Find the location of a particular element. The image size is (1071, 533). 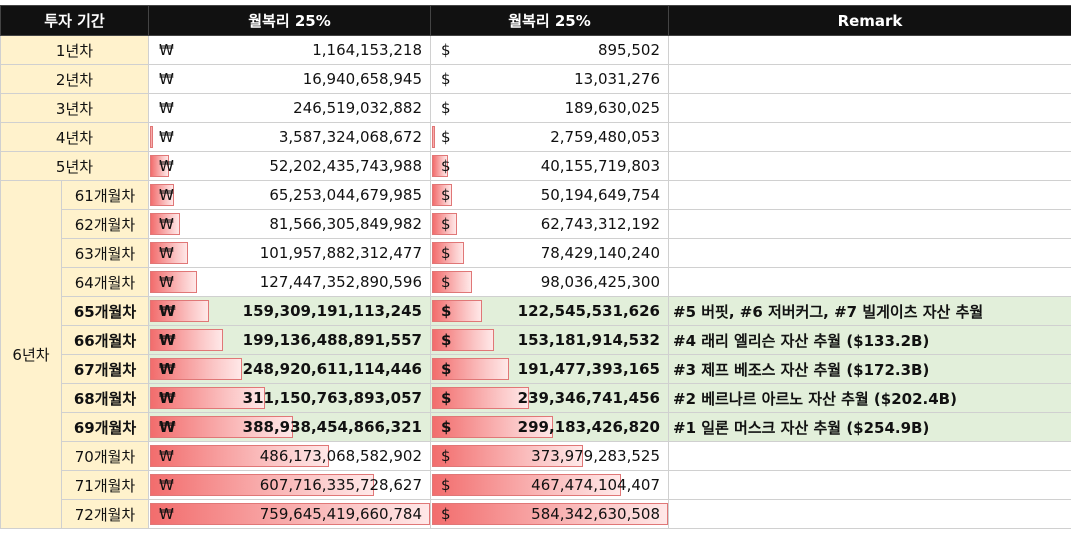

won-amount-value: 3,587,324,068,672 is located at coordinates (350, 137).